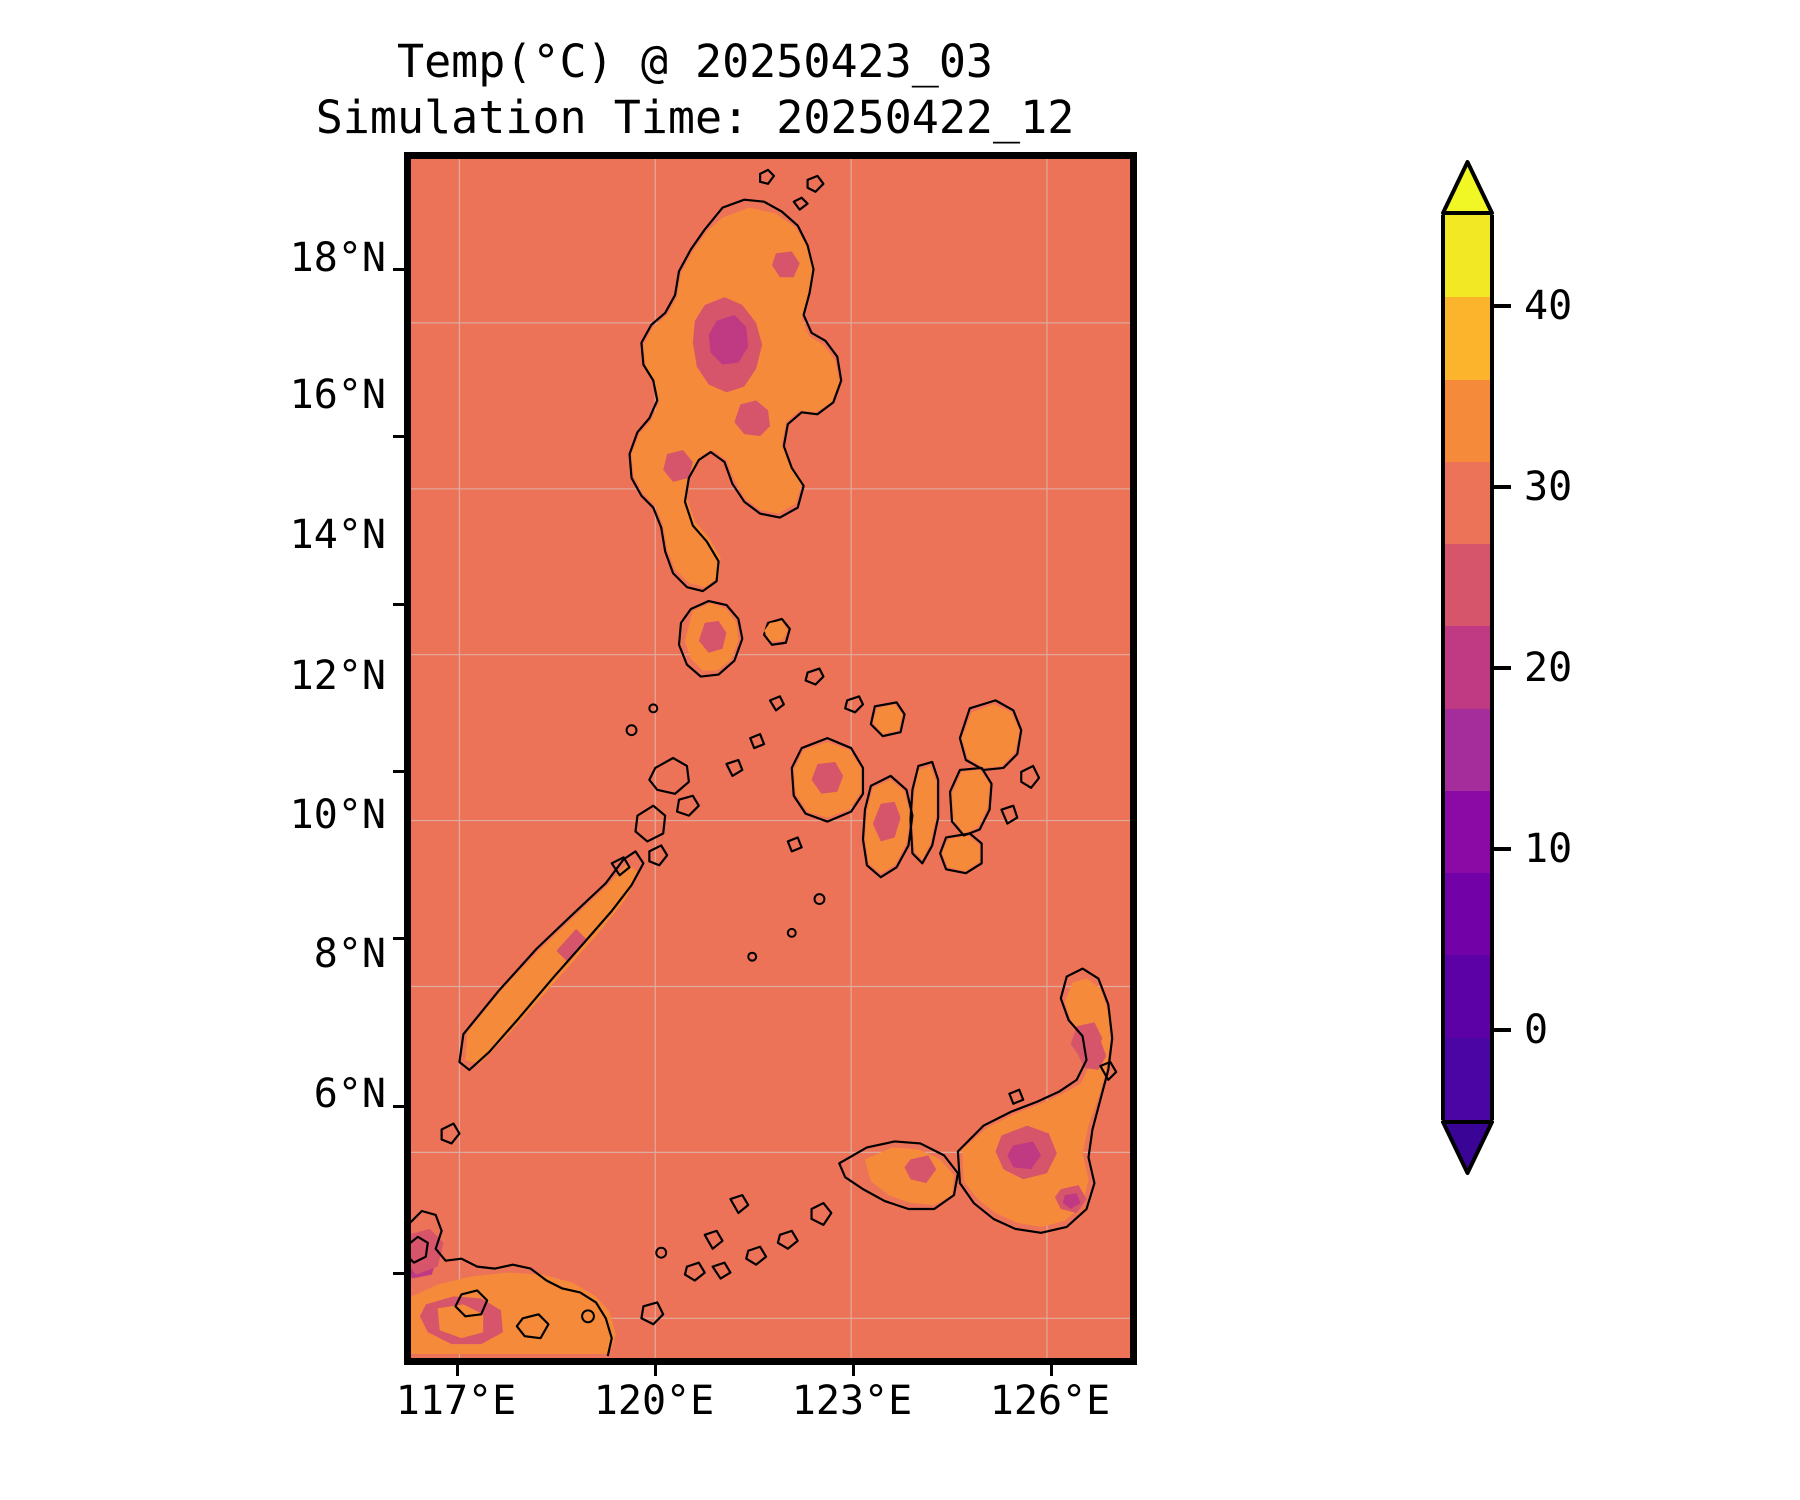  What do you see at coordinates (852, 1401) in the screenshot?
I see `xtick-label-123e: 123°E` at bounding box center [852, 1401].